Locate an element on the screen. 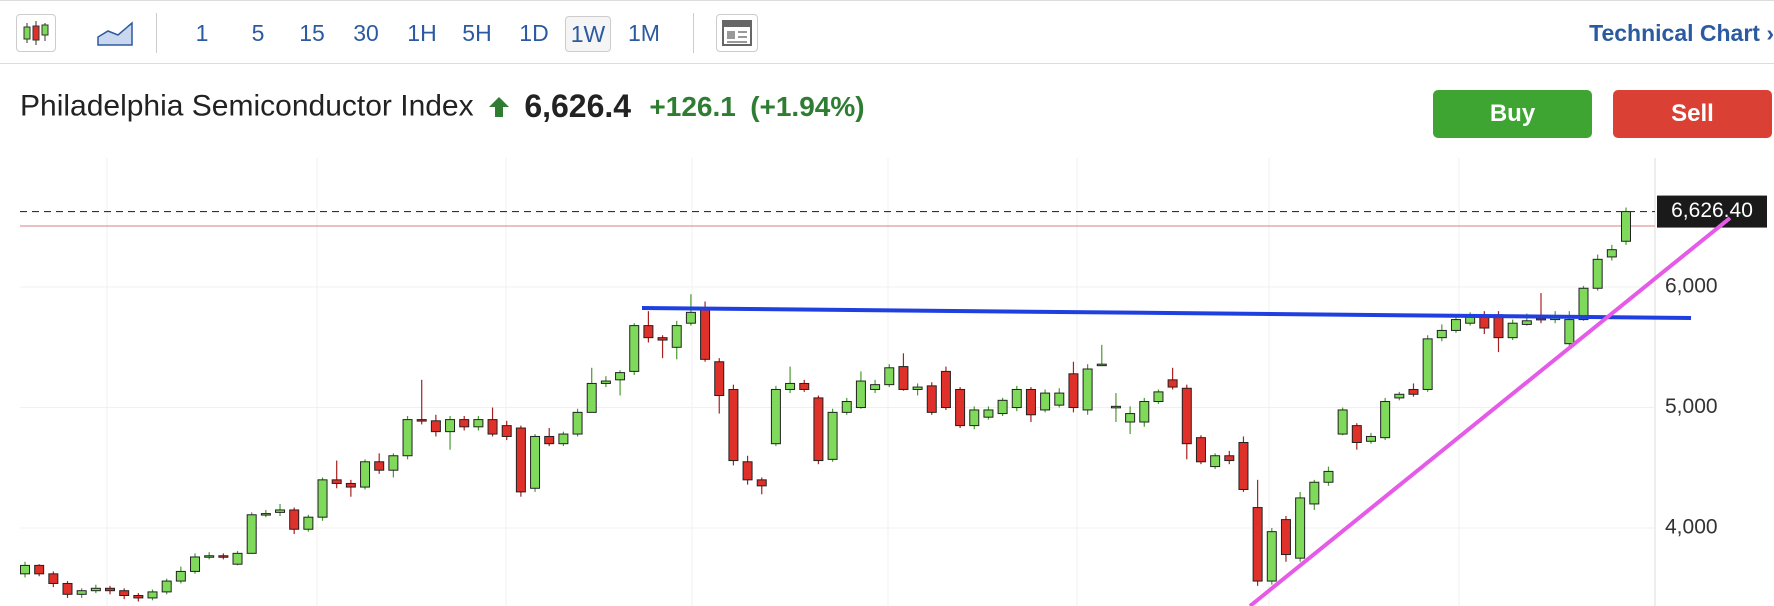  news-icon is located at coordinates (737, 33).